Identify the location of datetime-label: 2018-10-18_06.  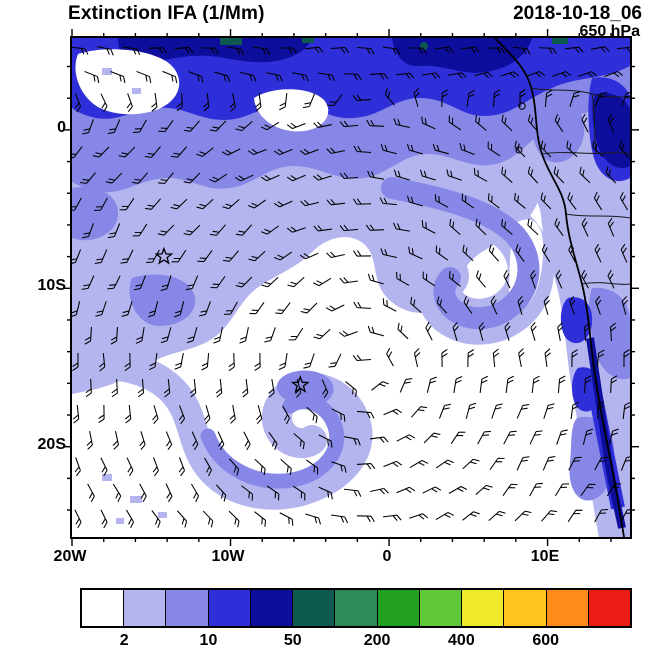
(577, 13).